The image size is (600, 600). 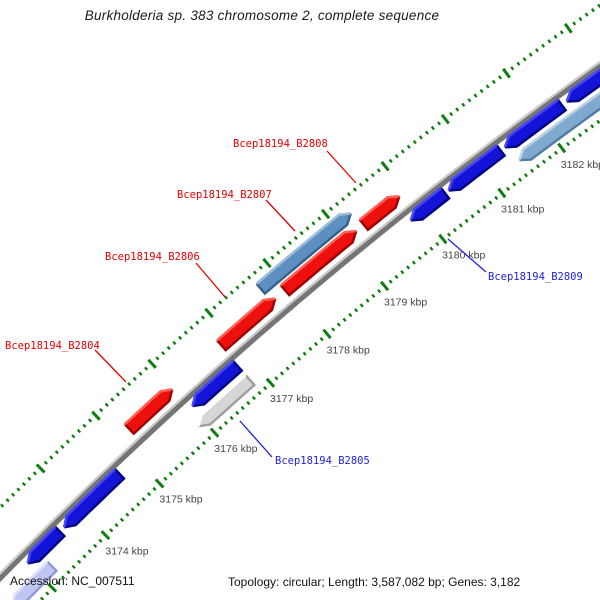 I want to click on gene-arrow-gene-3182.42, so click(x=582, y=80).